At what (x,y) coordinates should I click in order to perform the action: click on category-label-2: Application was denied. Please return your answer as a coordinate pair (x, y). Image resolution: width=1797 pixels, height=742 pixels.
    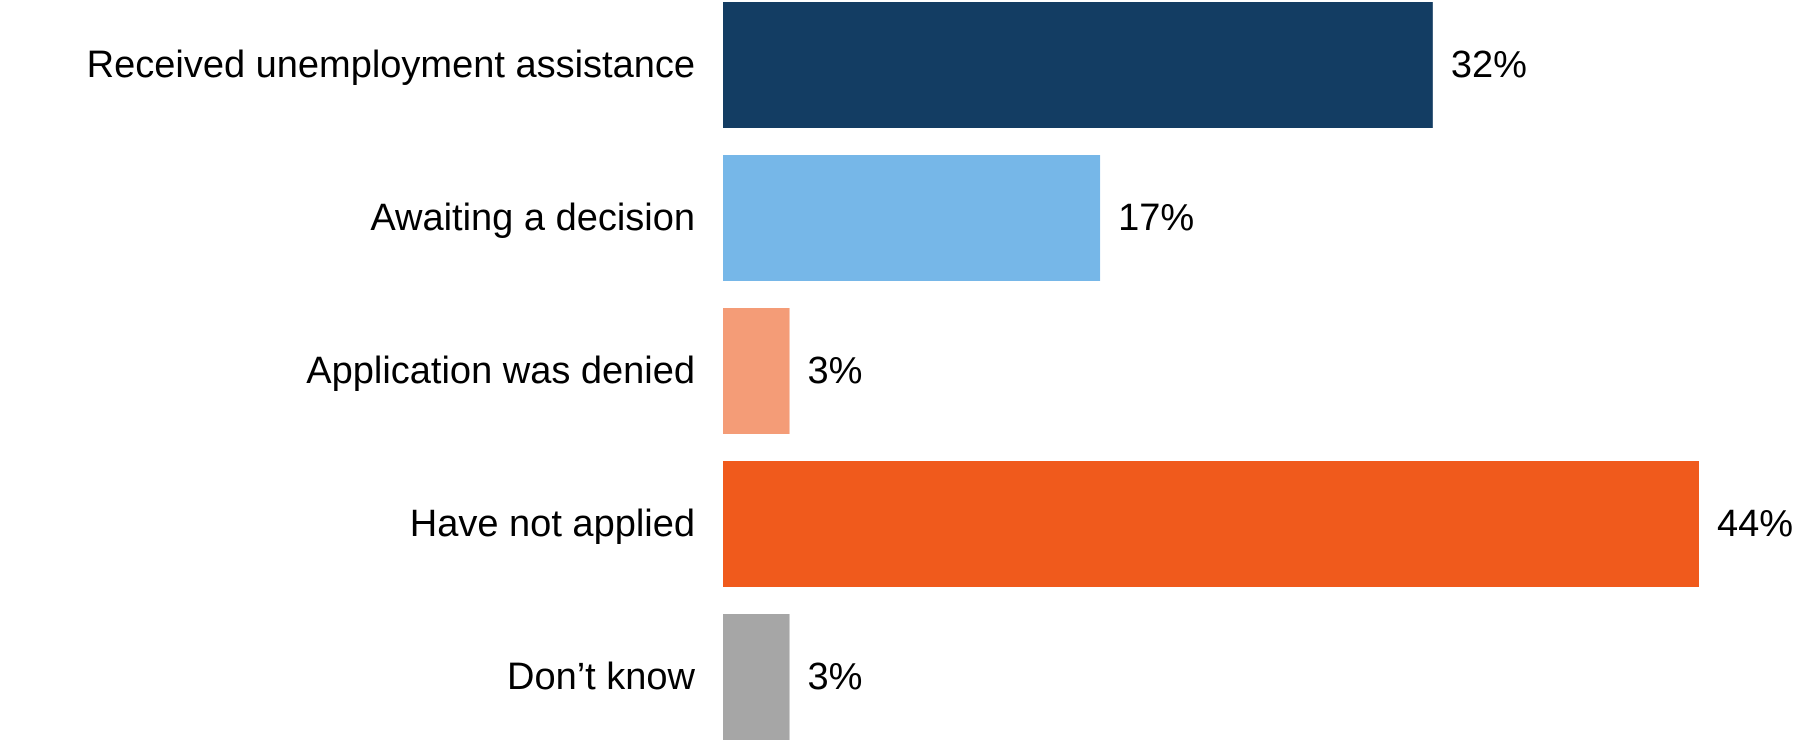
    Looking at the image, I should click on (500, 371).